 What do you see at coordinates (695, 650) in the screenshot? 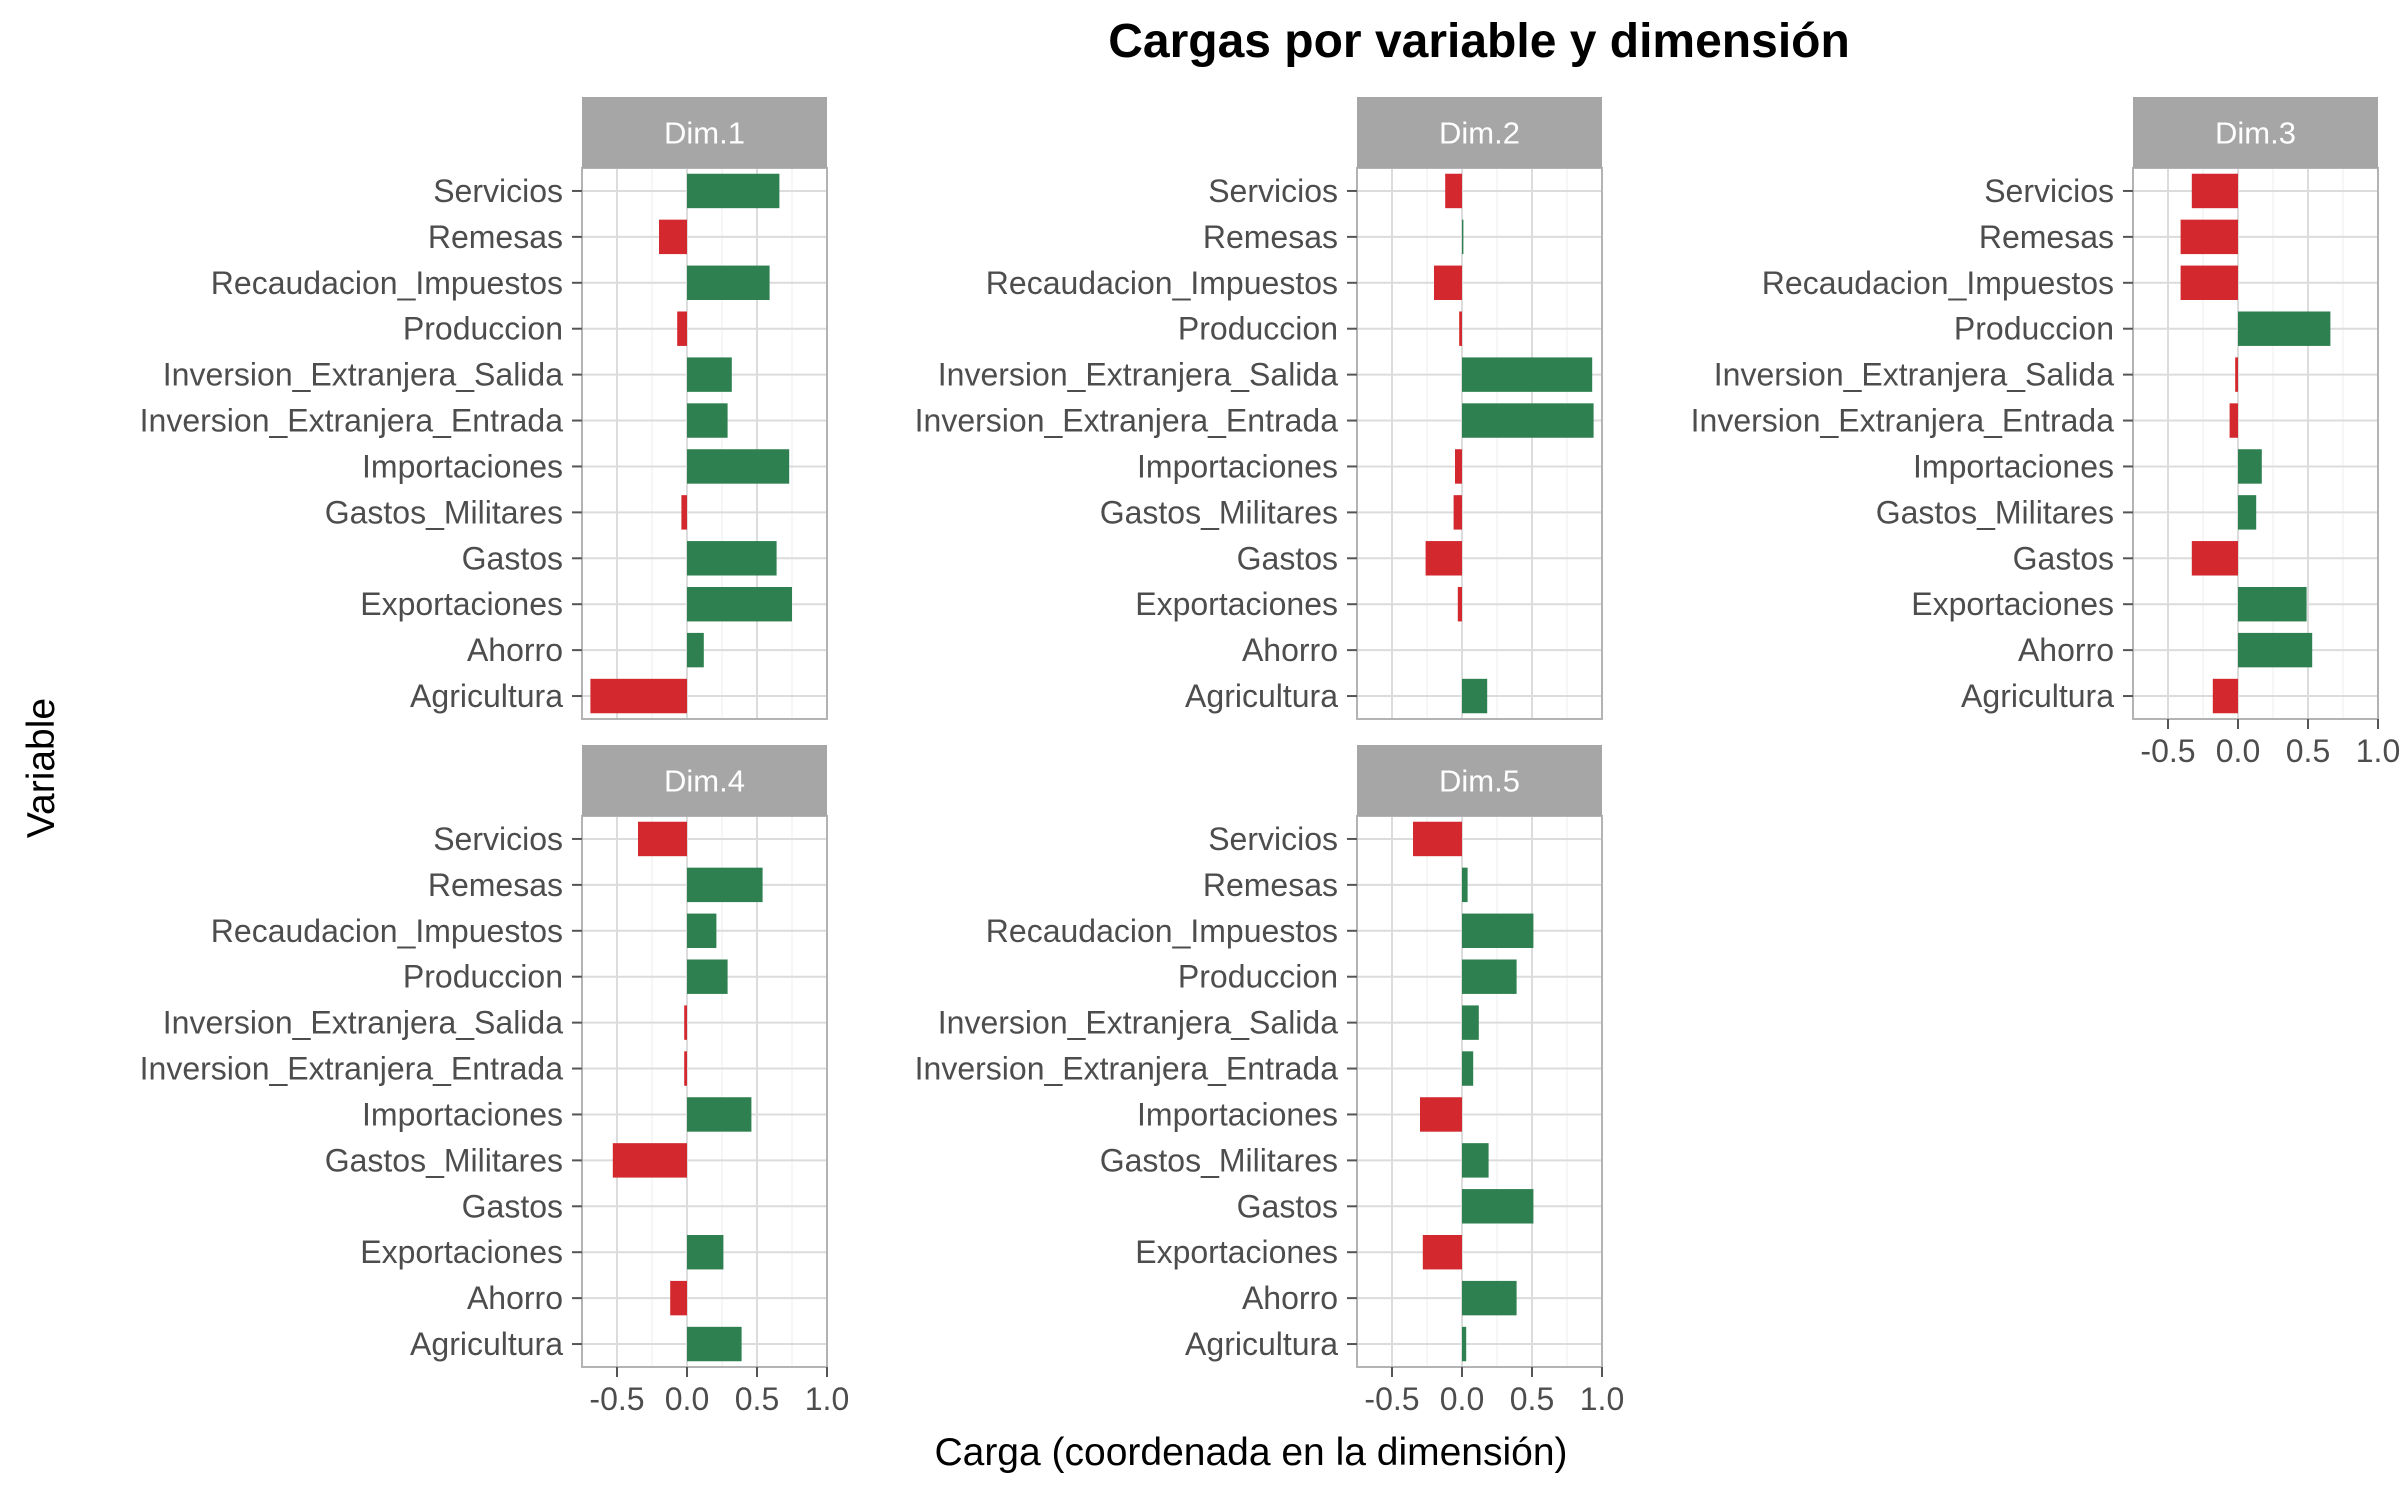
I see `bar-dim-1-ahorro` at bounding box center [695, 650].